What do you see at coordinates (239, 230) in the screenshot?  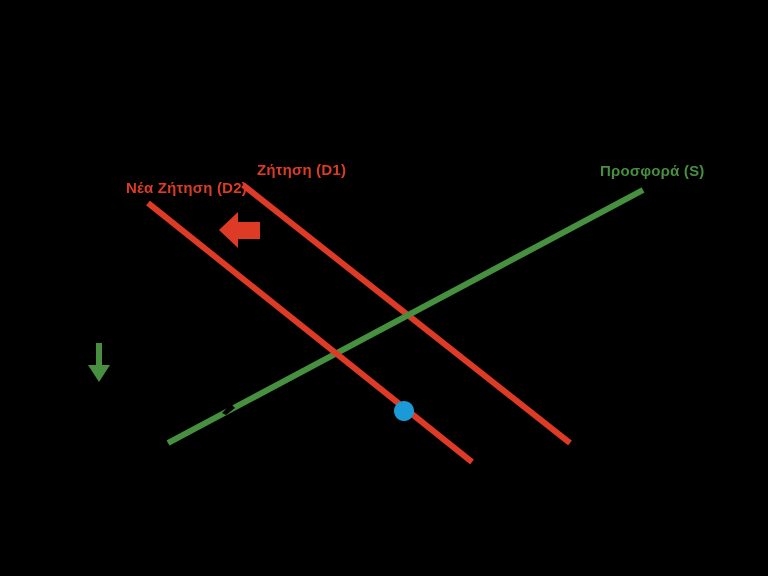 I see `shift-left-arrow-icon` at bounding box center [239, 230].